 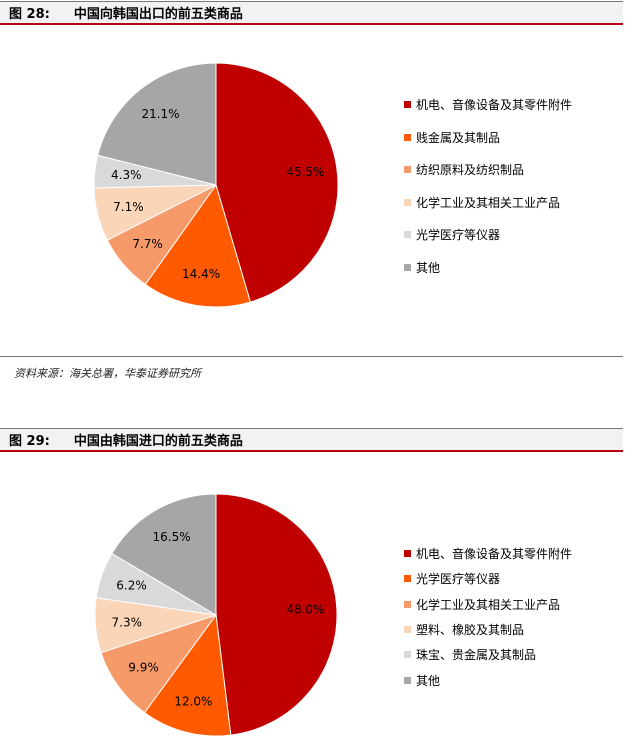 What do you see at coordinates (126, 175) in the screenshot?
I see `slice-value-label: 4.3%` at bounding box center [126, 175].